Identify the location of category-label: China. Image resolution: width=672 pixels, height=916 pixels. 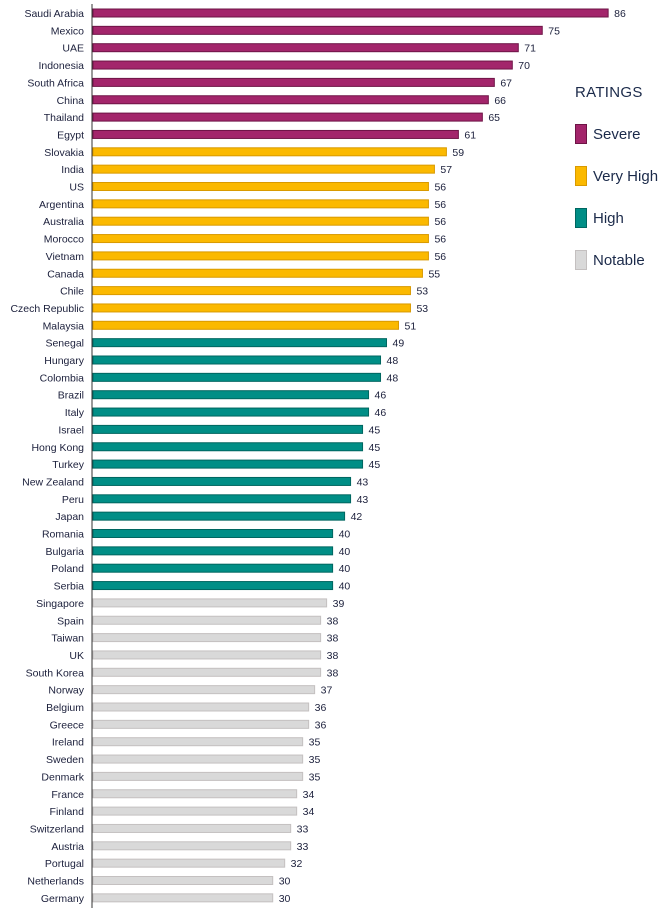
(71, 101).